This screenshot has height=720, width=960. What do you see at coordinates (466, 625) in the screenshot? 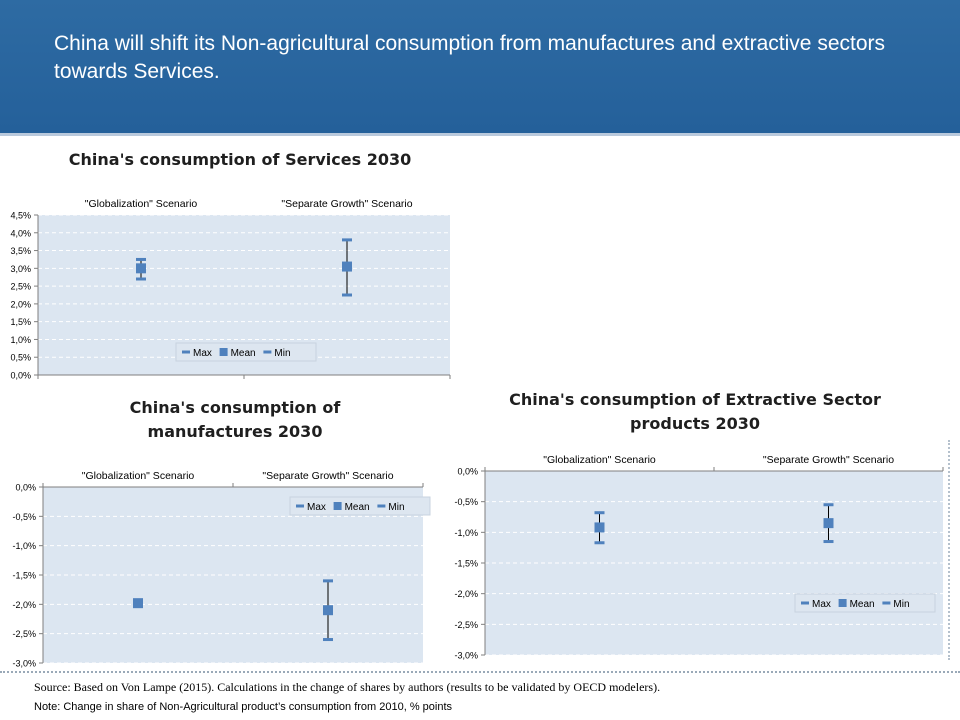
I see `extractive-y-tick-label: -2,5%` at bounding box center [466, 625].